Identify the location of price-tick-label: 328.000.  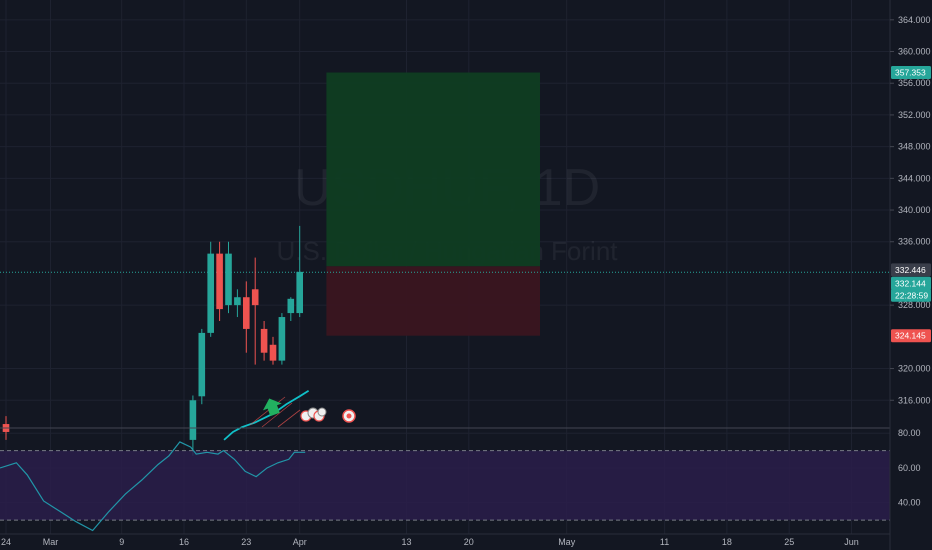
(914, 305).